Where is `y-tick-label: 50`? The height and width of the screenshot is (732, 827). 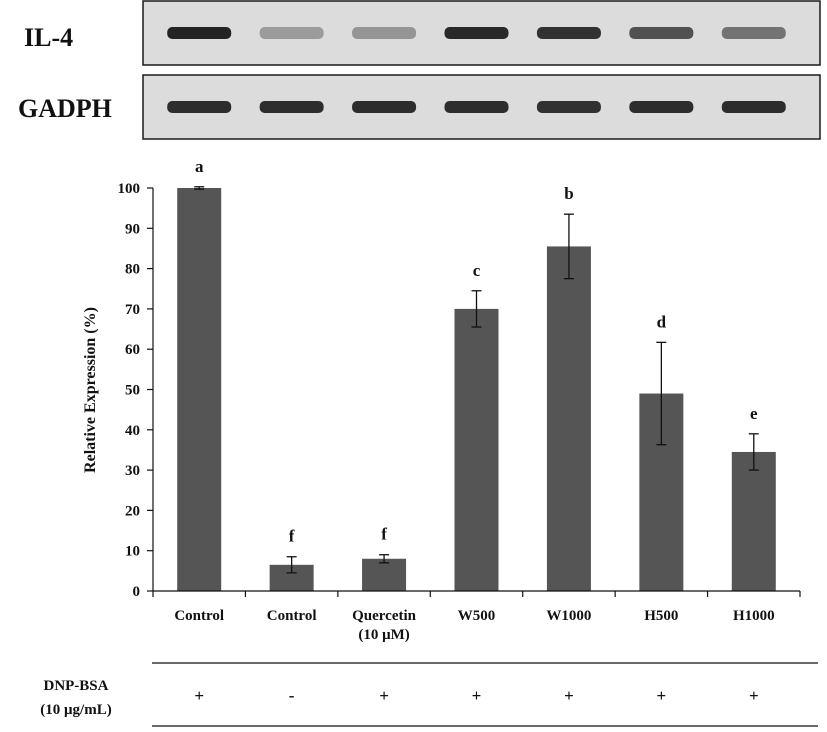
y-tick-label: 50 is located at coordinates (132, 391).